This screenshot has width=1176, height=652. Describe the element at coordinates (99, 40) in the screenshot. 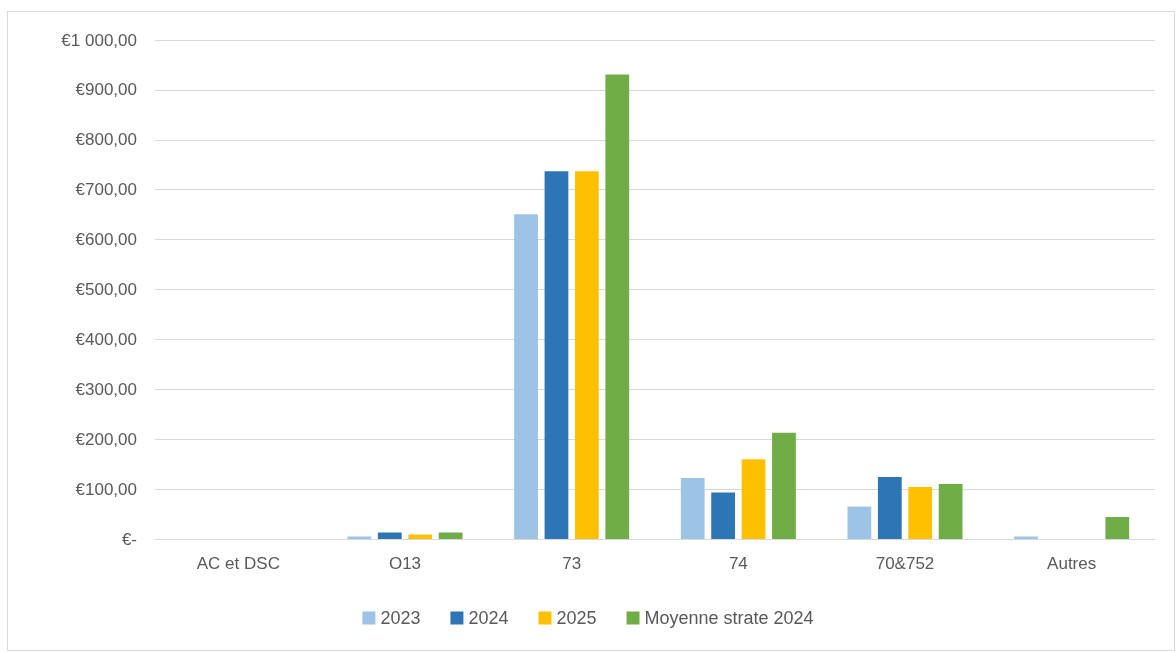

I see `y-tick-label: €1 000,00` at that location.